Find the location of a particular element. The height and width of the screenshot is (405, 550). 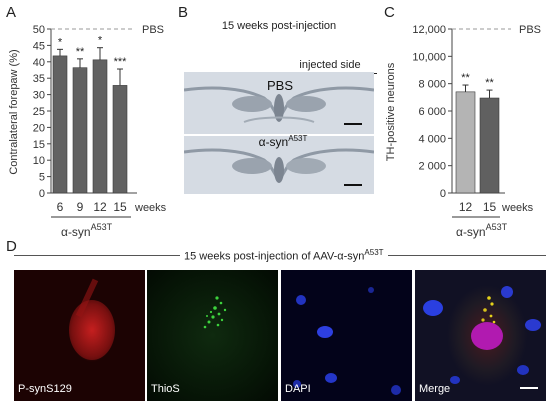

chart-a-significance: *** is located at coordinates (121, 62).